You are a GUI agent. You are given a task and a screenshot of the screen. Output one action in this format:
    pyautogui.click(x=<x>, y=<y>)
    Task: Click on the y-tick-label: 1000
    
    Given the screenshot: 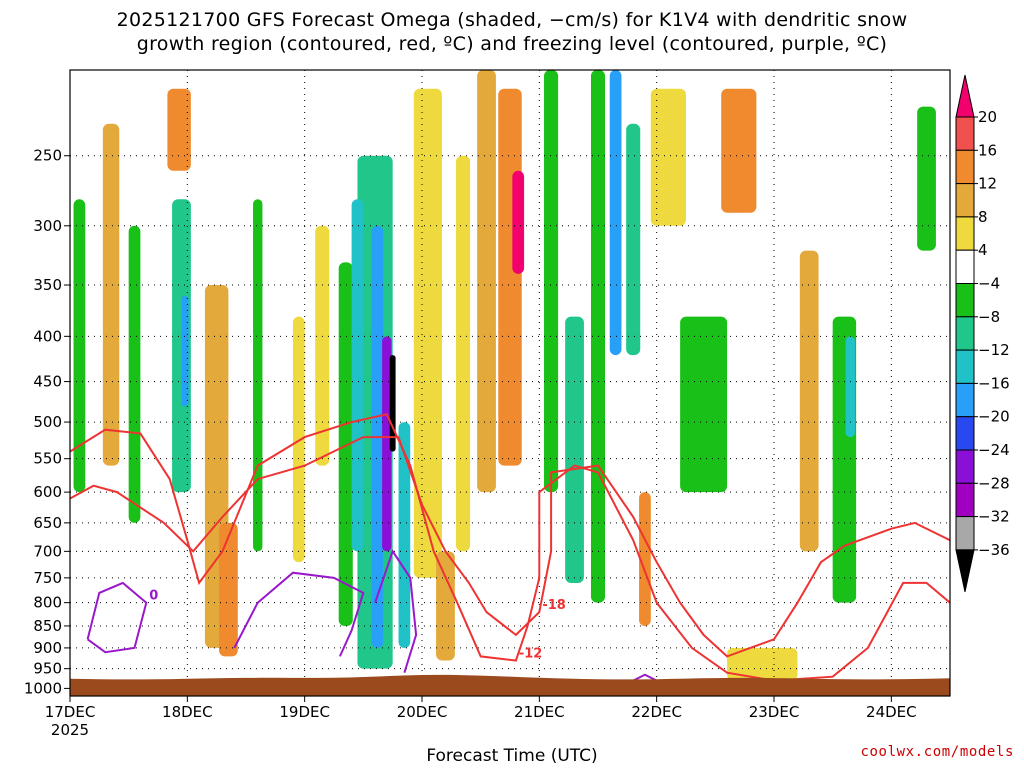 What is the action you would take?
    pyautogui.click(x=43, y=688)
    